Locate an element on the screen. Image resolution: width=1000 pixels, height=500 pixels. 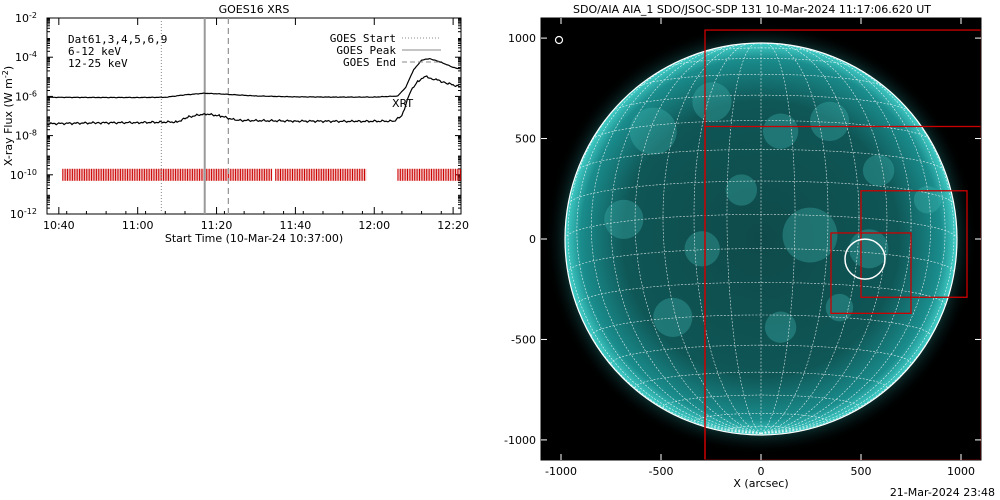
aia-x-tick-label: 0 is located at coordinates (761, 471).